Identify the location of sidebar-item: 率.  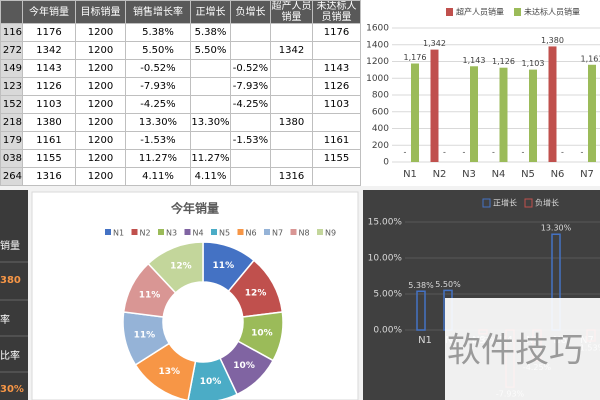
(5, 320).